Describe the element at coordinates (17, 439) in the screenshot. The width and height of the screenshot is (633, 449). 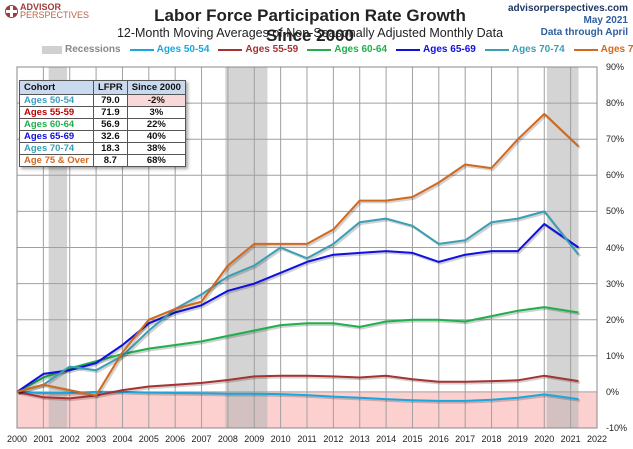
I see `x-tick-label: 2000` at that location.